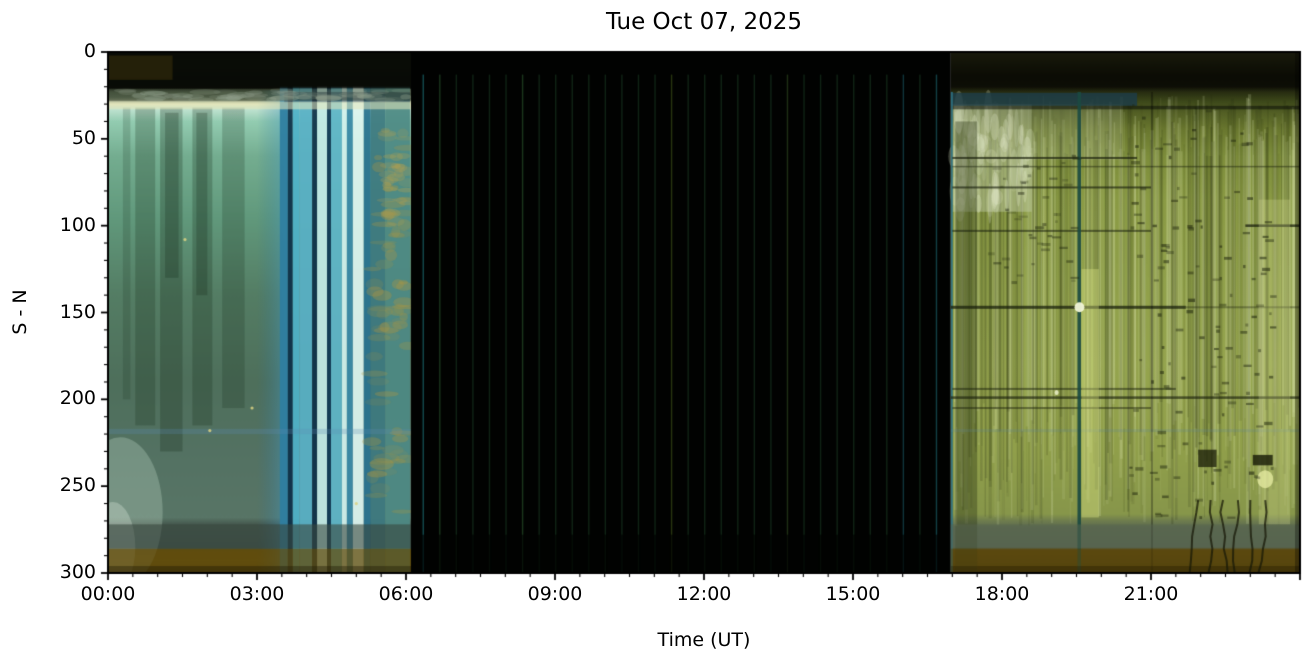 The width and height of the screenshot is (1313, 665). What do you see at coordinates (77, 311) in the screenshot?
I see `y-tick-label: 150` at bounding box center [77, 311].